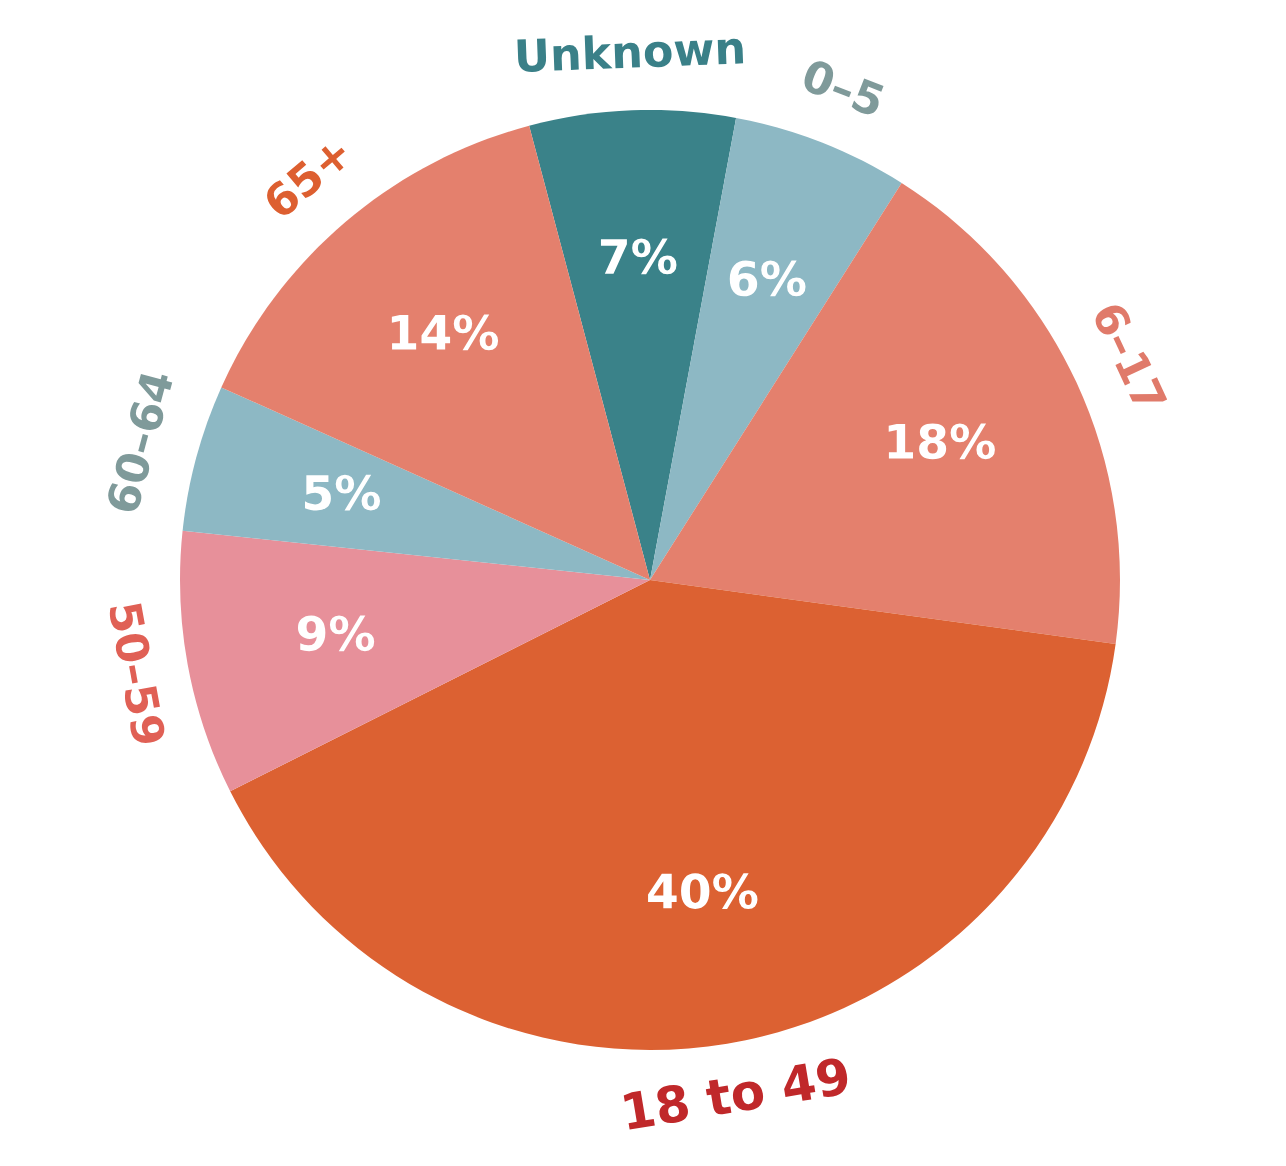 This screenshot has height=1166, width=1286. Describe the element at coordinates (941, 441) in the screenshot. I see `data-label: 18%` at that location.